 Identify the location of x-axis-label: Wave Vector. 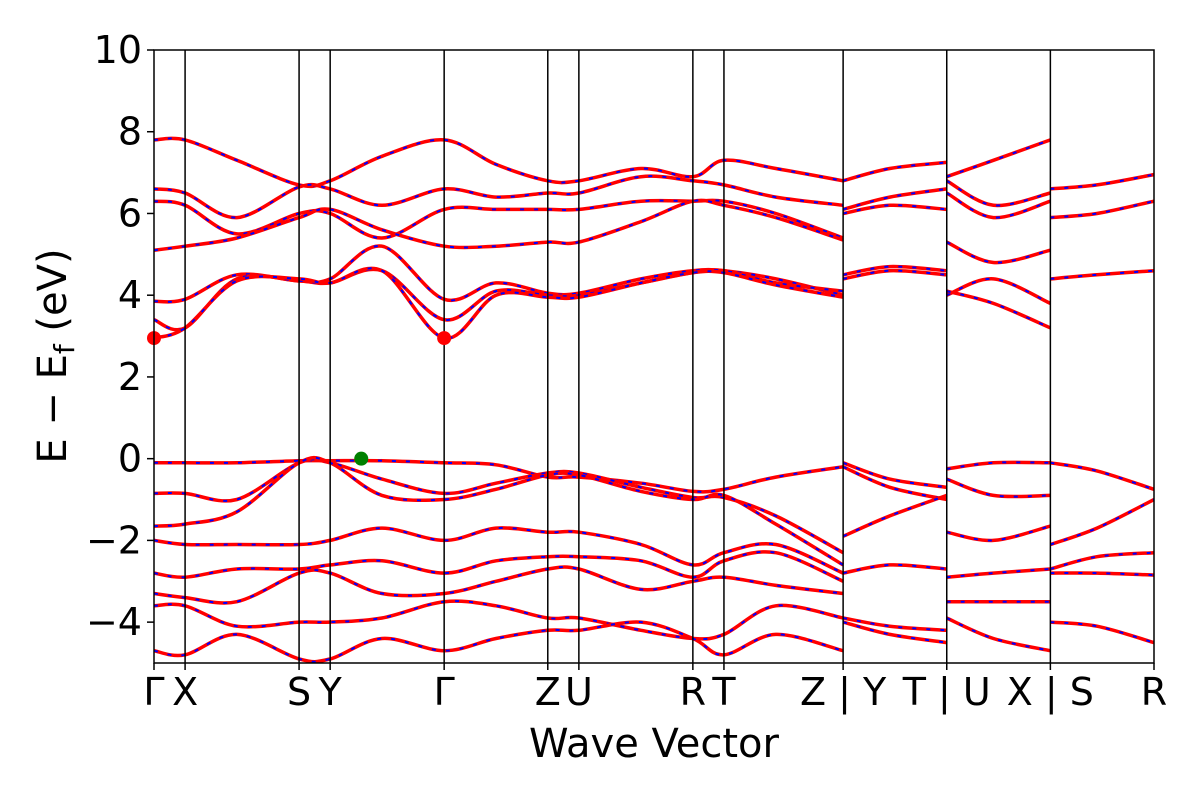
(654, 744).